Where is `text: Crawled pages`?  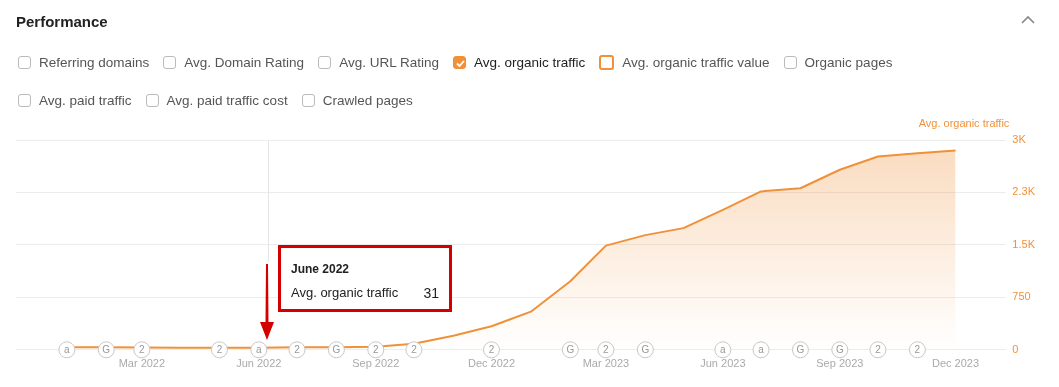 text: Crawled pages is located at coordinates (367, 100).